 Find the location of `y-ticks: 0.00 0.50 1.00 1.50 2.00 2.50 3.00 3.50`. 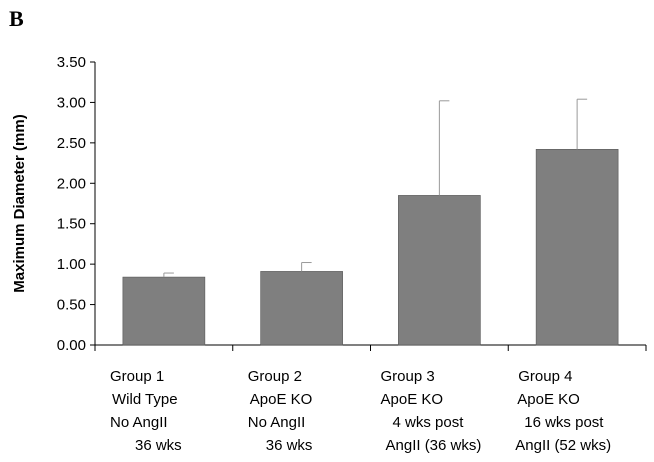

y-ticks: 0.00 0.50 1.00 1.50 2.00 2.50 3.00 3.50 is located at coordinates (76, 204).